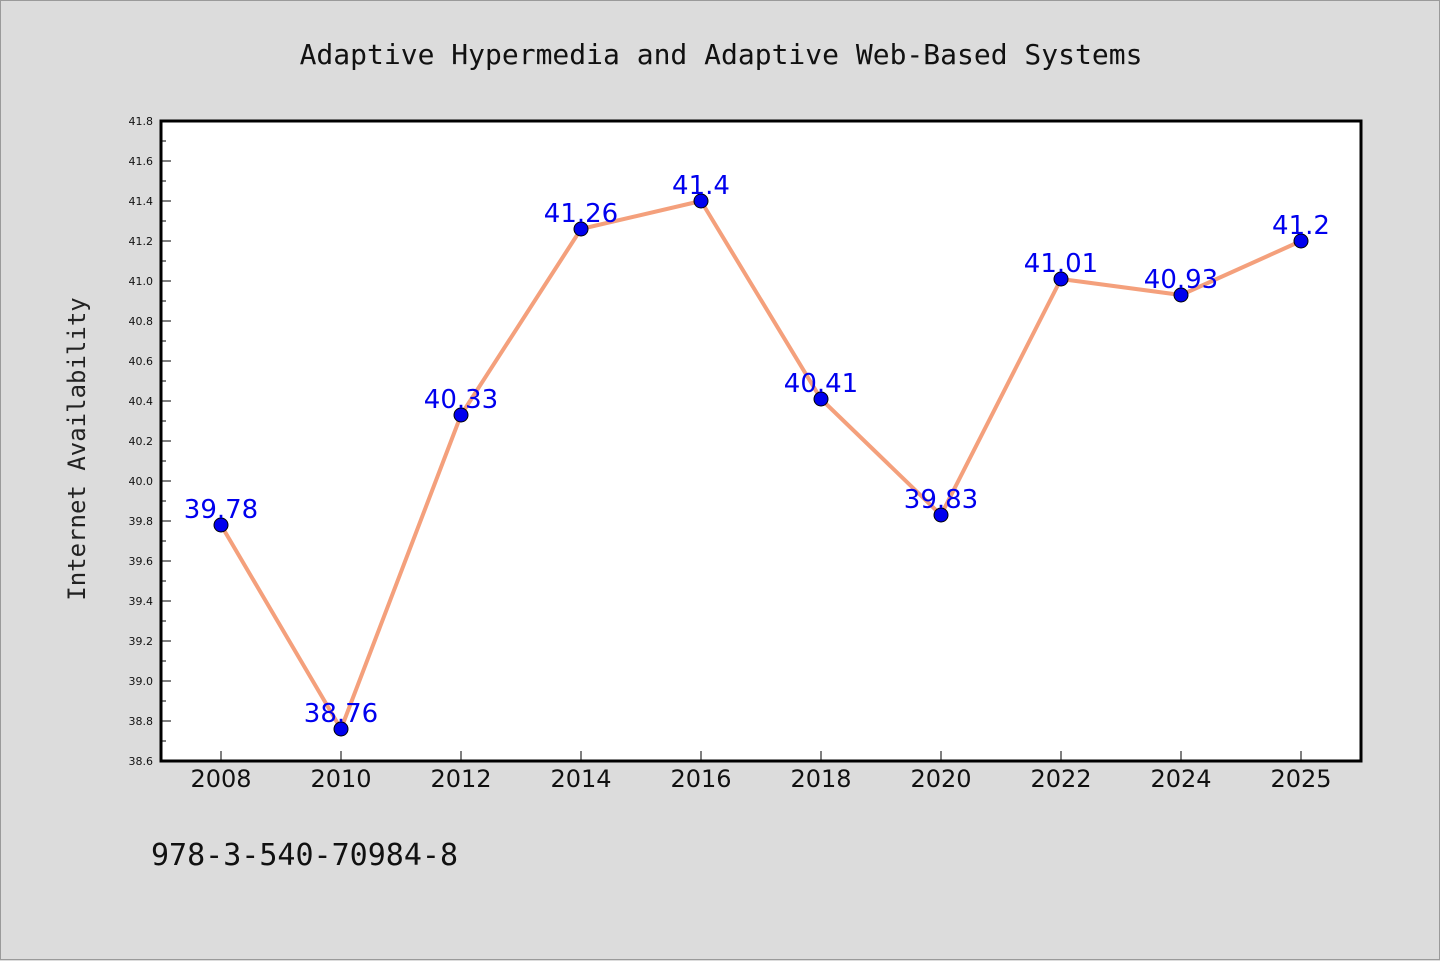  What do you see at coordinates (1060, 779) in the screenshot?
I see `x-tick-label: 2022` at bounding box center [1060, 779].